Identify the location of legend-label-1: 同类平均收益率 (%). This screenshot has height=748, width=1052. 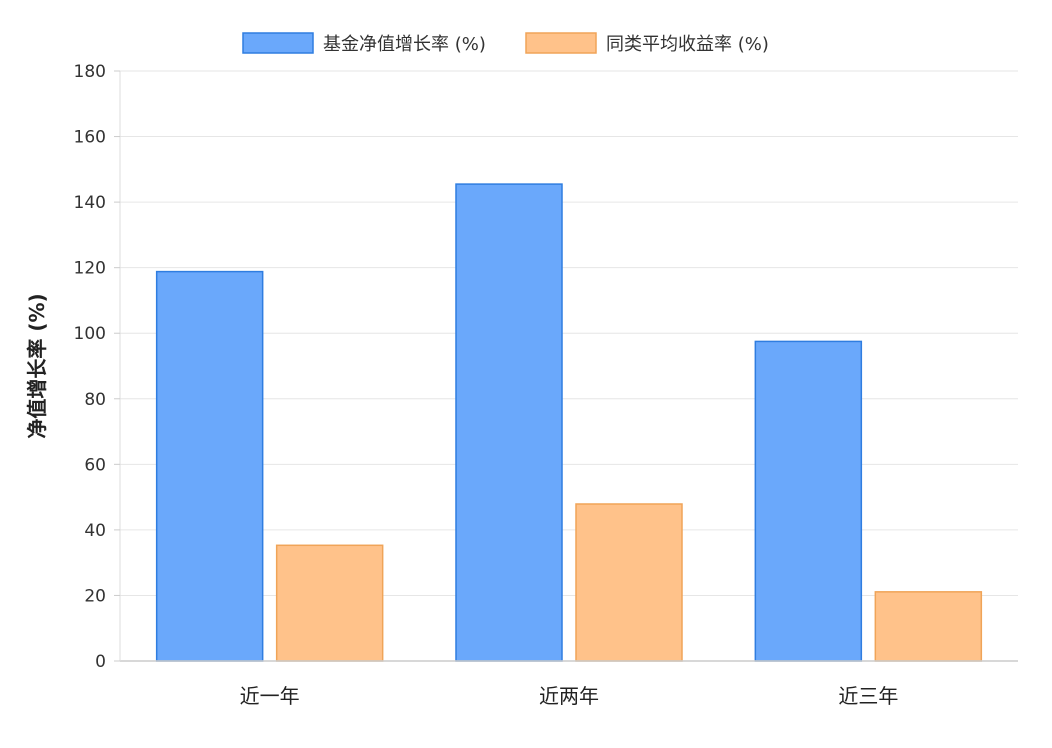
(687, 44).